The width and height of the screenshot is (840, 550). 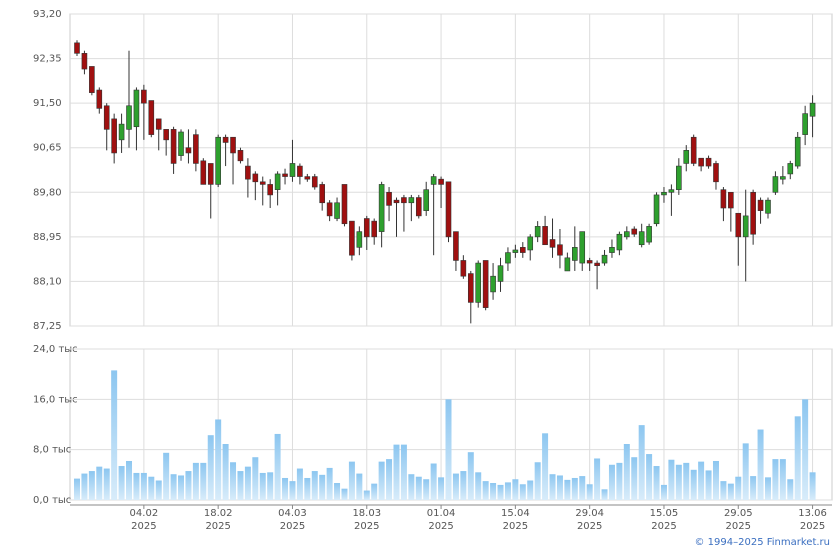 I want to click on y2-tick-label: 24,0 тыс, so click(x=55, y=349).